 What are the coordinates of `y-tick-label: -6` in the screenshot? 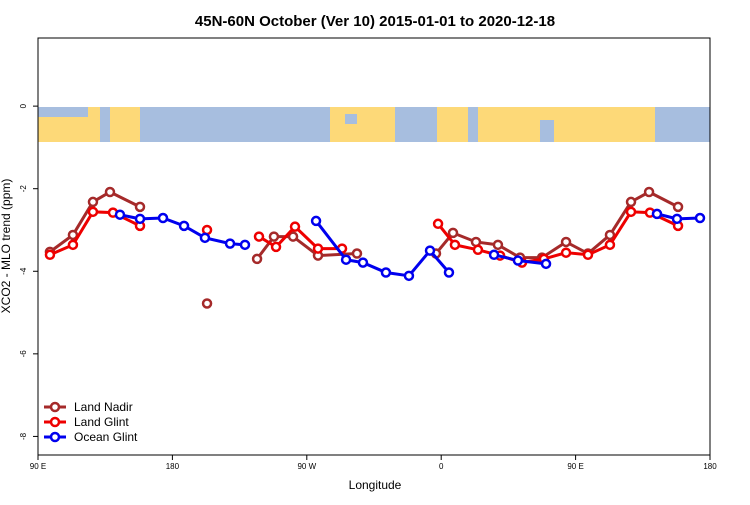 It's located at (23, 354).